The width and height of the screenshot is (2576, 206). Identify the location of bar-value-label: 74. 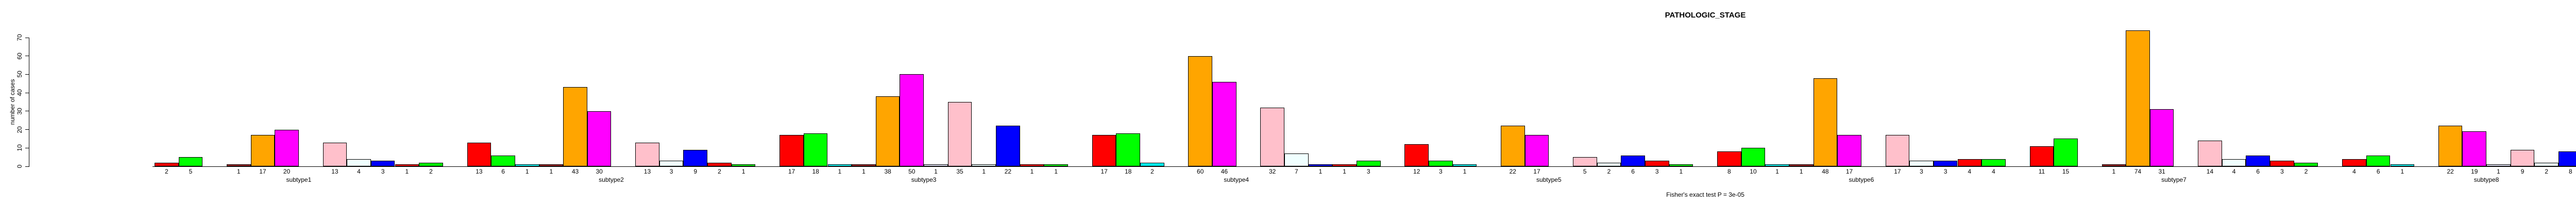
(2138, 171).